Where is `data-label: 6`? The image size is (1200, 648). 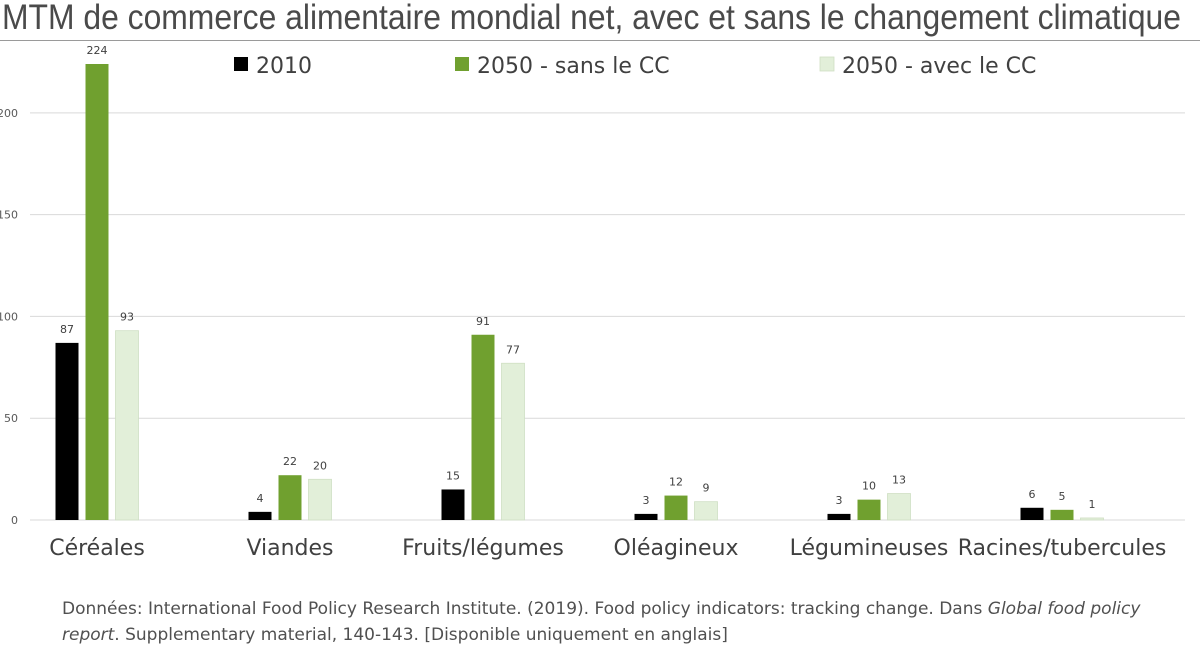 data-label: 6 is located at coordinates (1032, 494).